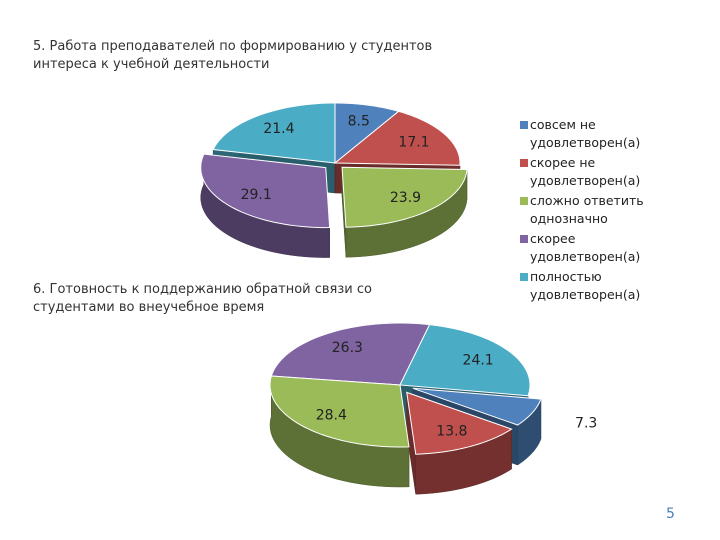 This screenshot has width=720, height=540. What do you see at coordinates (478, 360) in the screenshot?
I see `value-label: 24.1` at bounding box center [478, 360].